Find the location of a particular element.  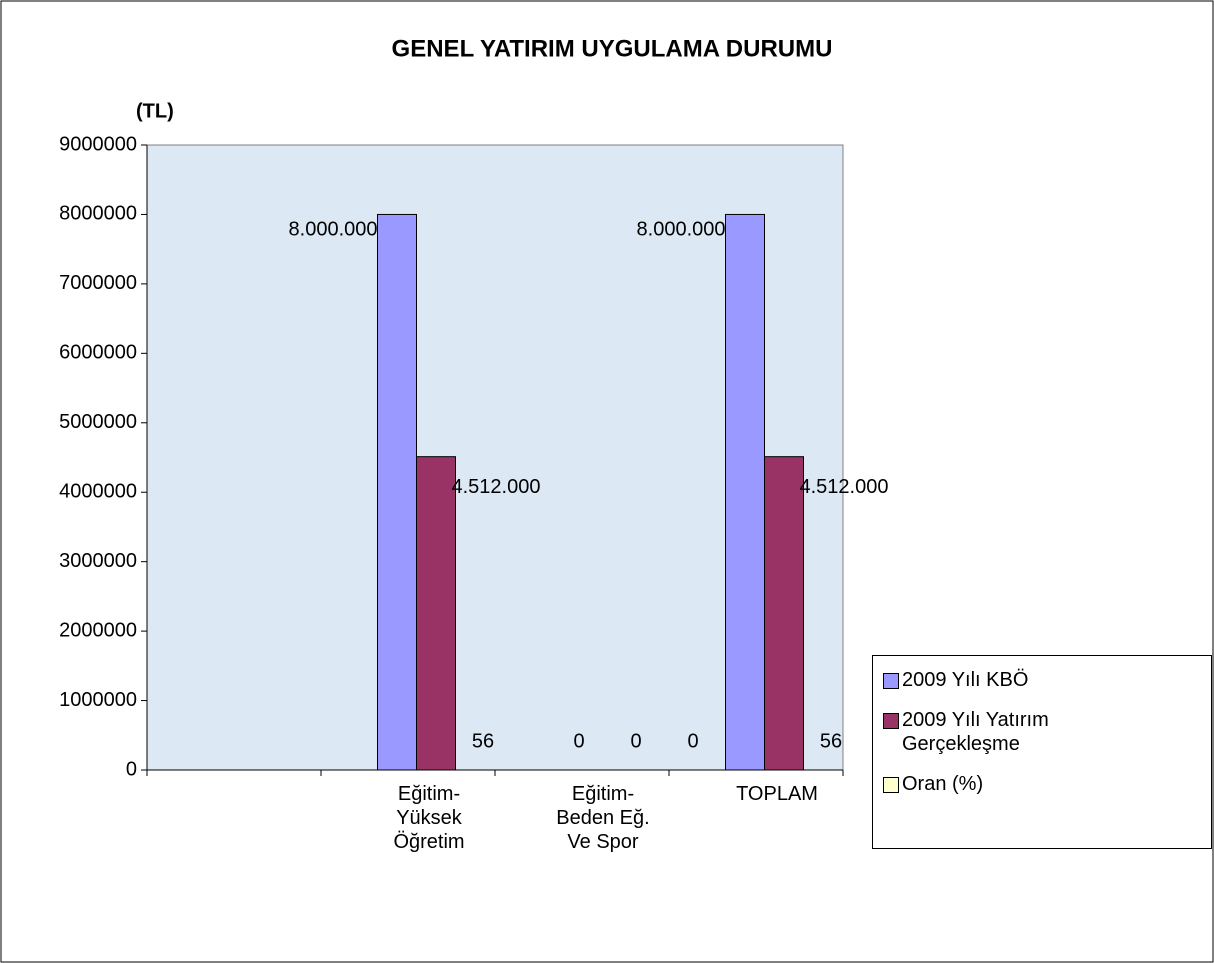

y-axis-label: (TL) is located at coordinates (155, 111).